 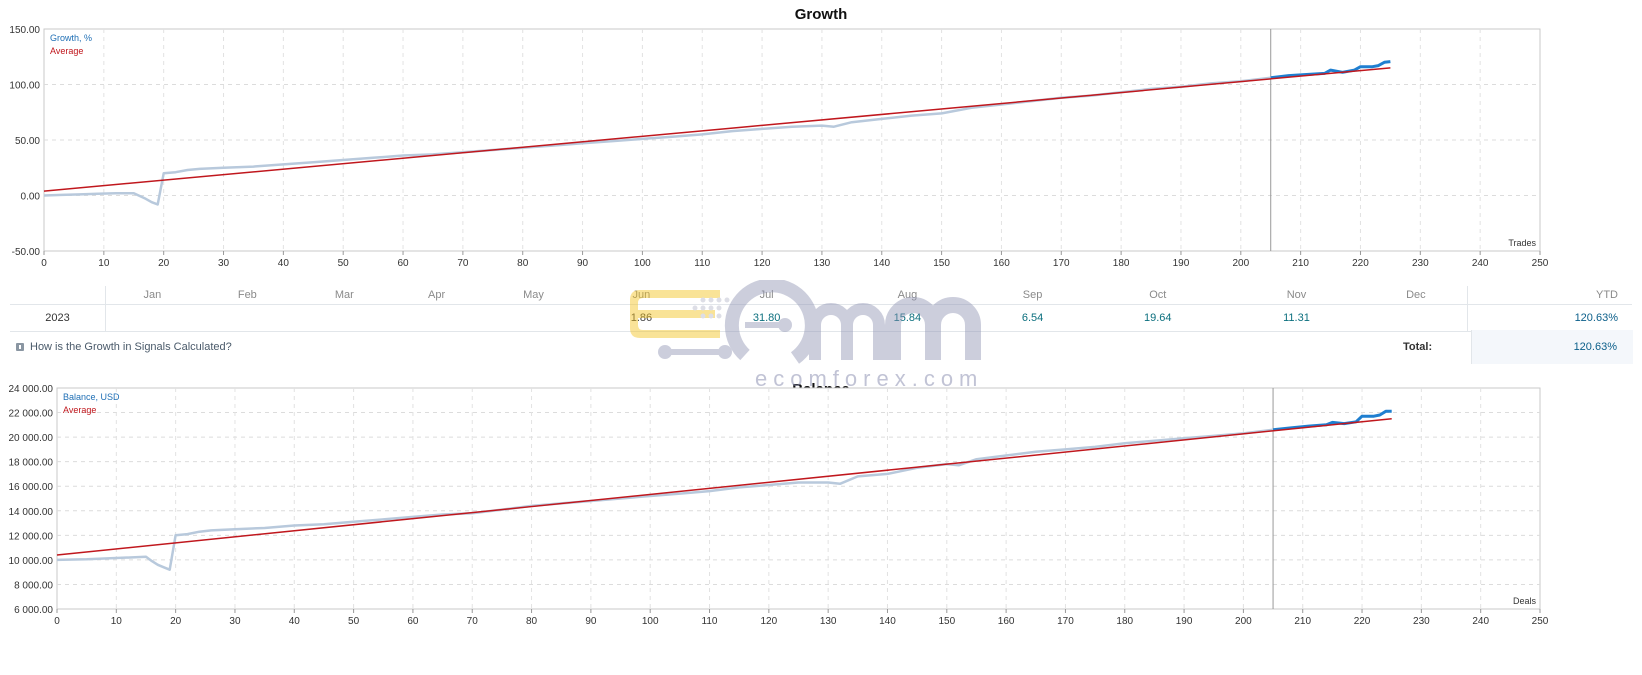 I want to click on x-tick-label: 240, so click(x=1480, y=621).